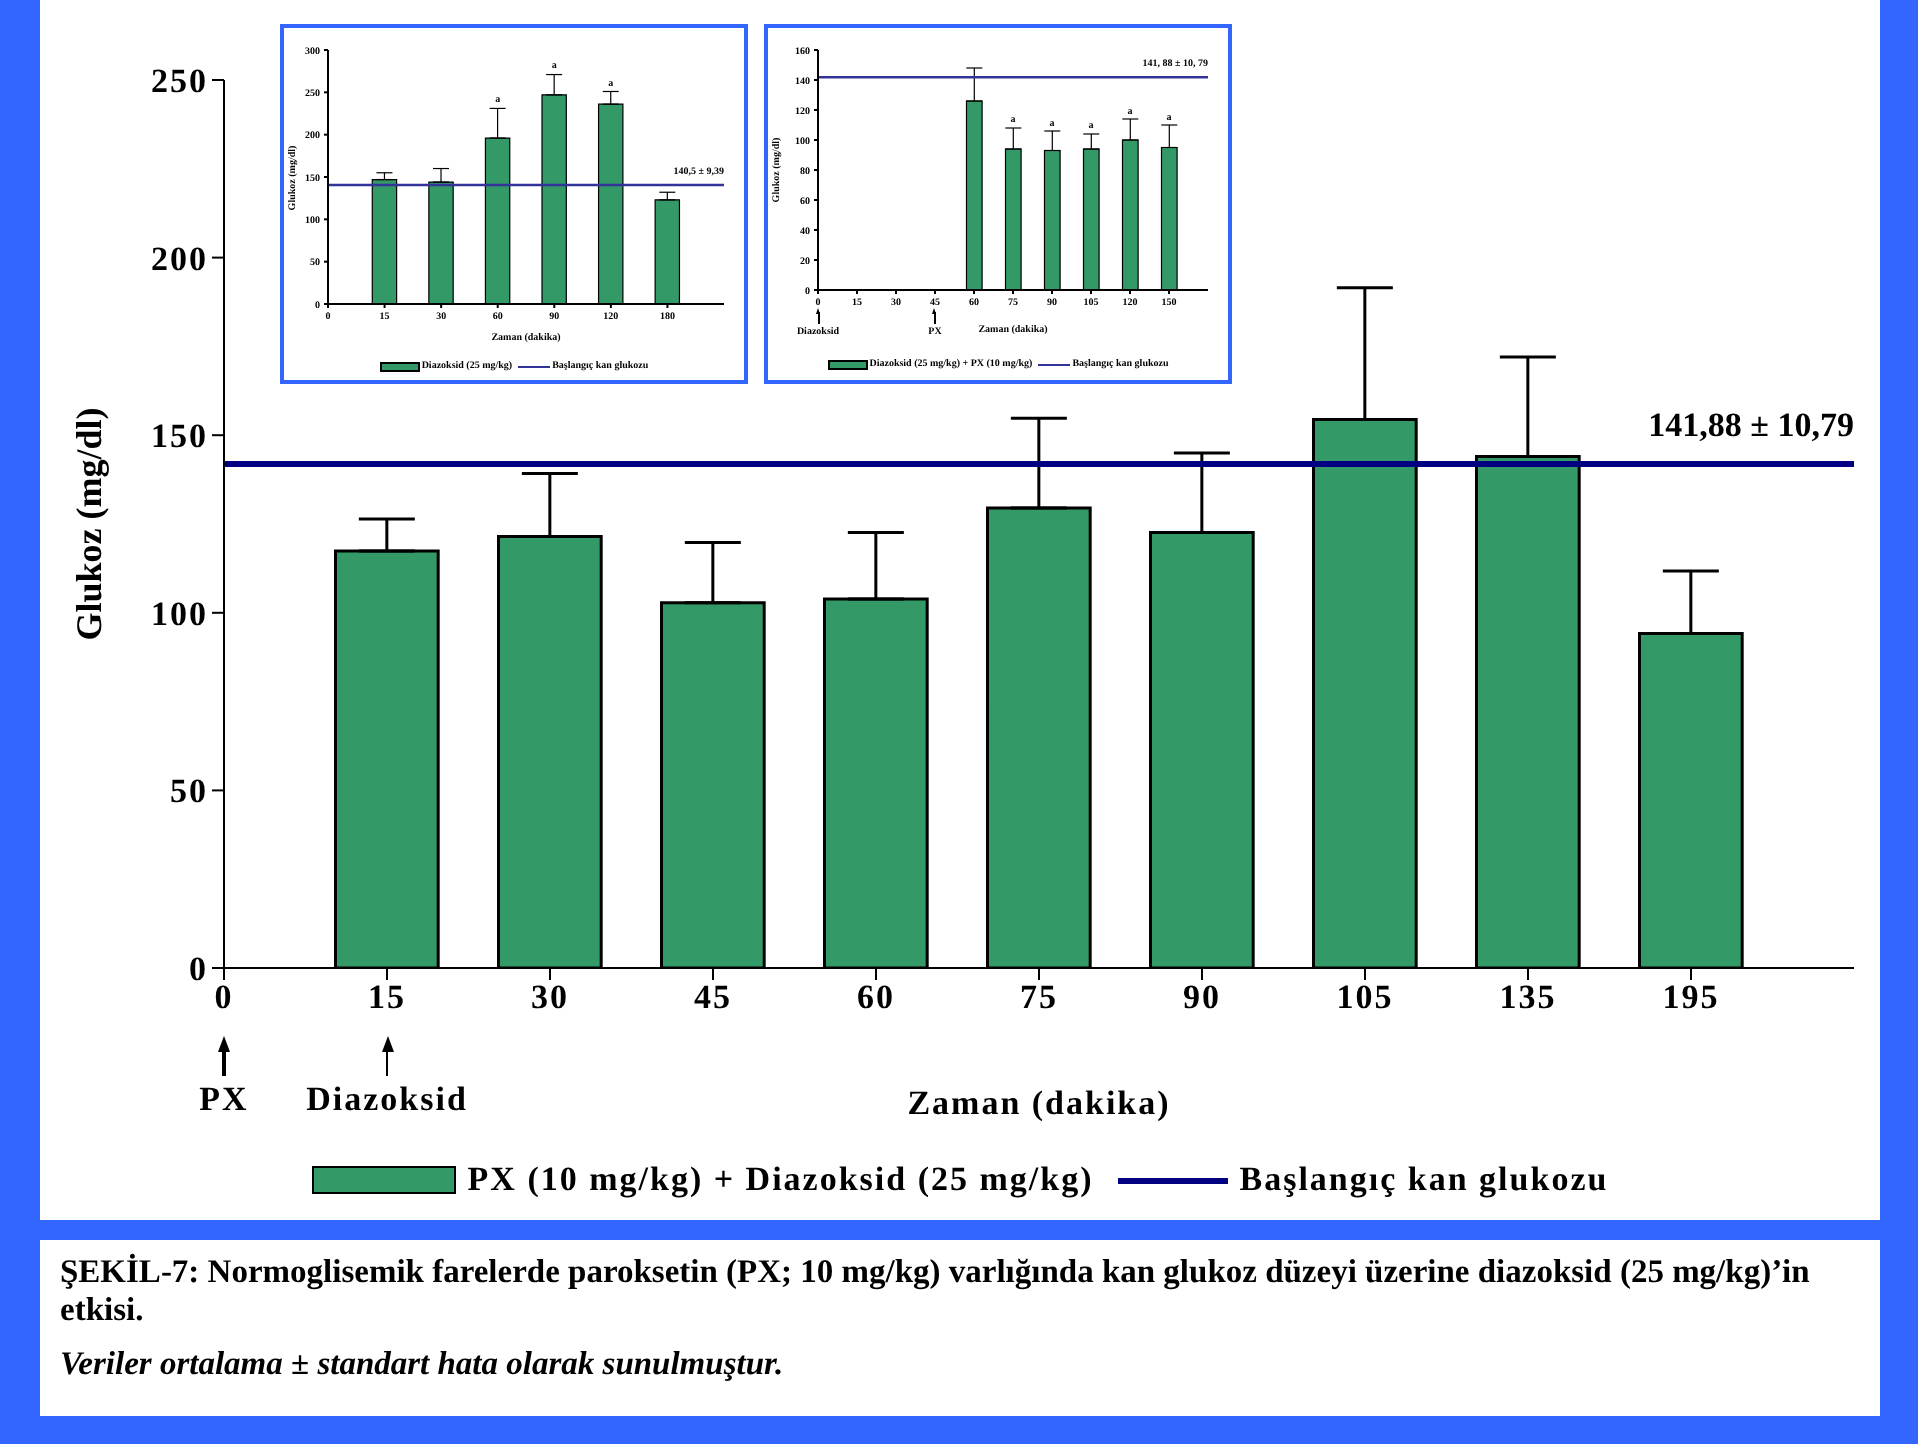  What do you see at coordinates (1202, 997) in the screenshot?
I see `x-tick-label: 90` at bounding box center [1202, 997].